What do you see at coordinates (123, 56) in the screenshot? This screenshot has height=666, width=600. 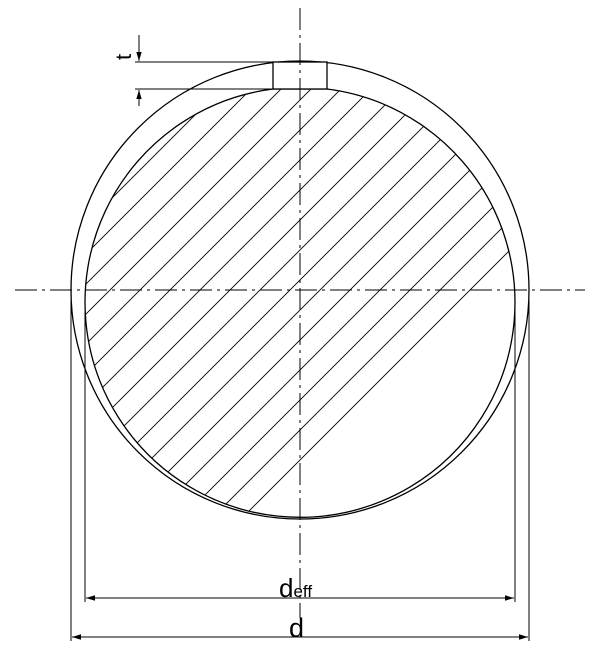 I see `depth-label-t: t` at bounding box center [123, 56].